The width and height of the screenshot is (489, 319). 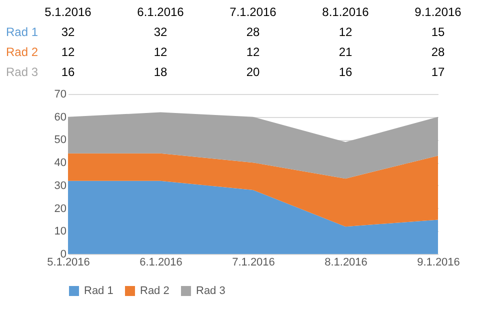 What do you see at coordinates (22, 52) in the screenshot?
I see `text: Rad 2` at bounding box center [22, 52].